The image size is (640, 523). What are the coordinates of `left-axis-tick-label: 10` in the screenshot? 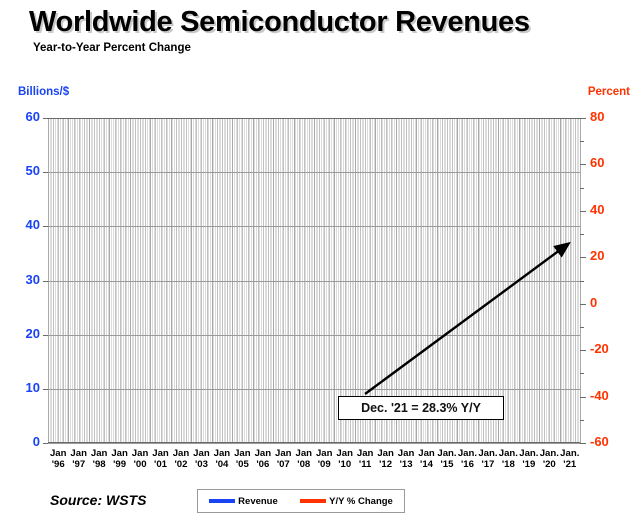 It's located at (32, 387).